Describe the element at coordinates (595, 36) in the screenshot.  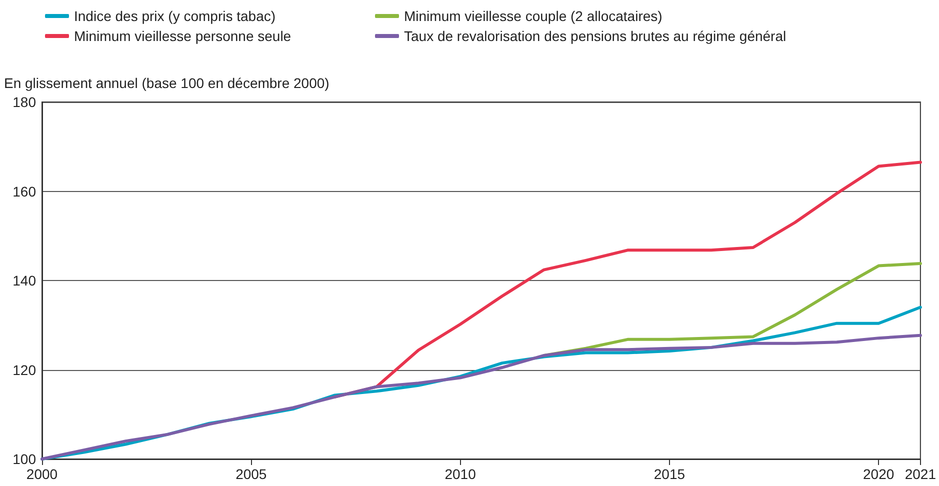
I see `legend-label: Taux de revalorisation des pensions brutes au régime général` at that location.